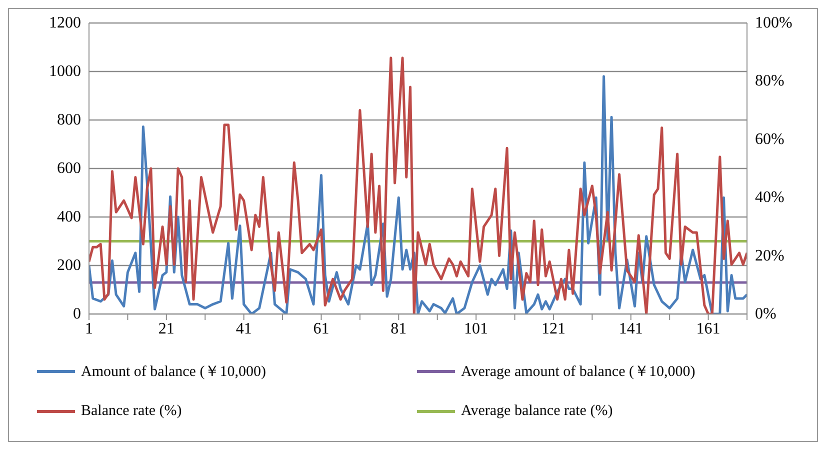 The image size is (828, 452). Describe the element at coordinates (131, 411) in the screenshot. I see `legend-label: Balance rate (%)` at that location.